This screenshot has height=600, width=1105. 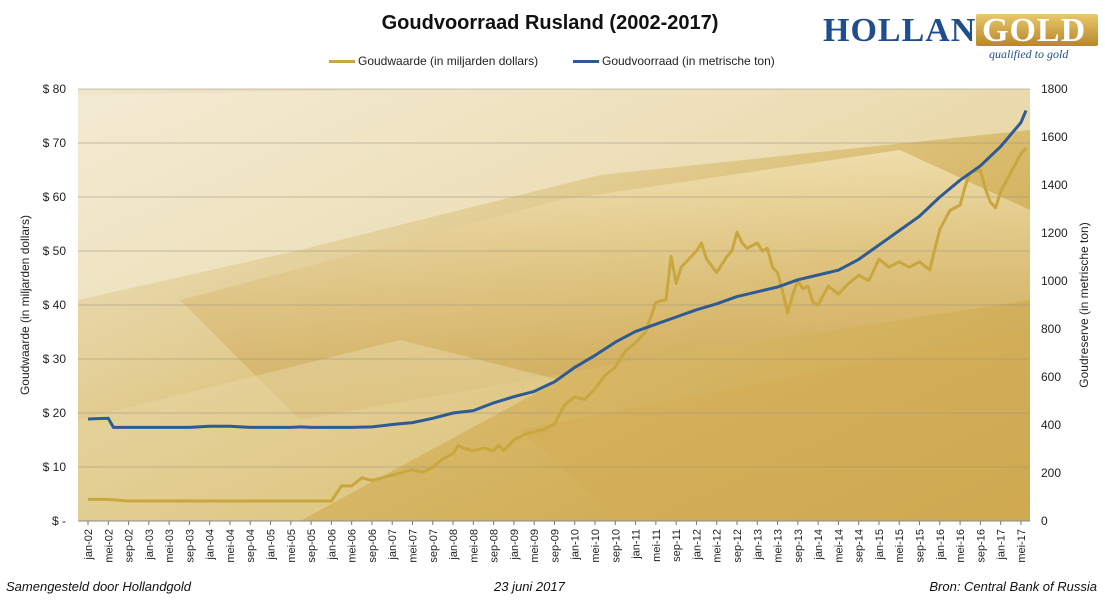 What do you see at coordinates (55, 467) in the screenshot?
I see `y-left-tick-label: $ 10` at bounding box center [55, 467].